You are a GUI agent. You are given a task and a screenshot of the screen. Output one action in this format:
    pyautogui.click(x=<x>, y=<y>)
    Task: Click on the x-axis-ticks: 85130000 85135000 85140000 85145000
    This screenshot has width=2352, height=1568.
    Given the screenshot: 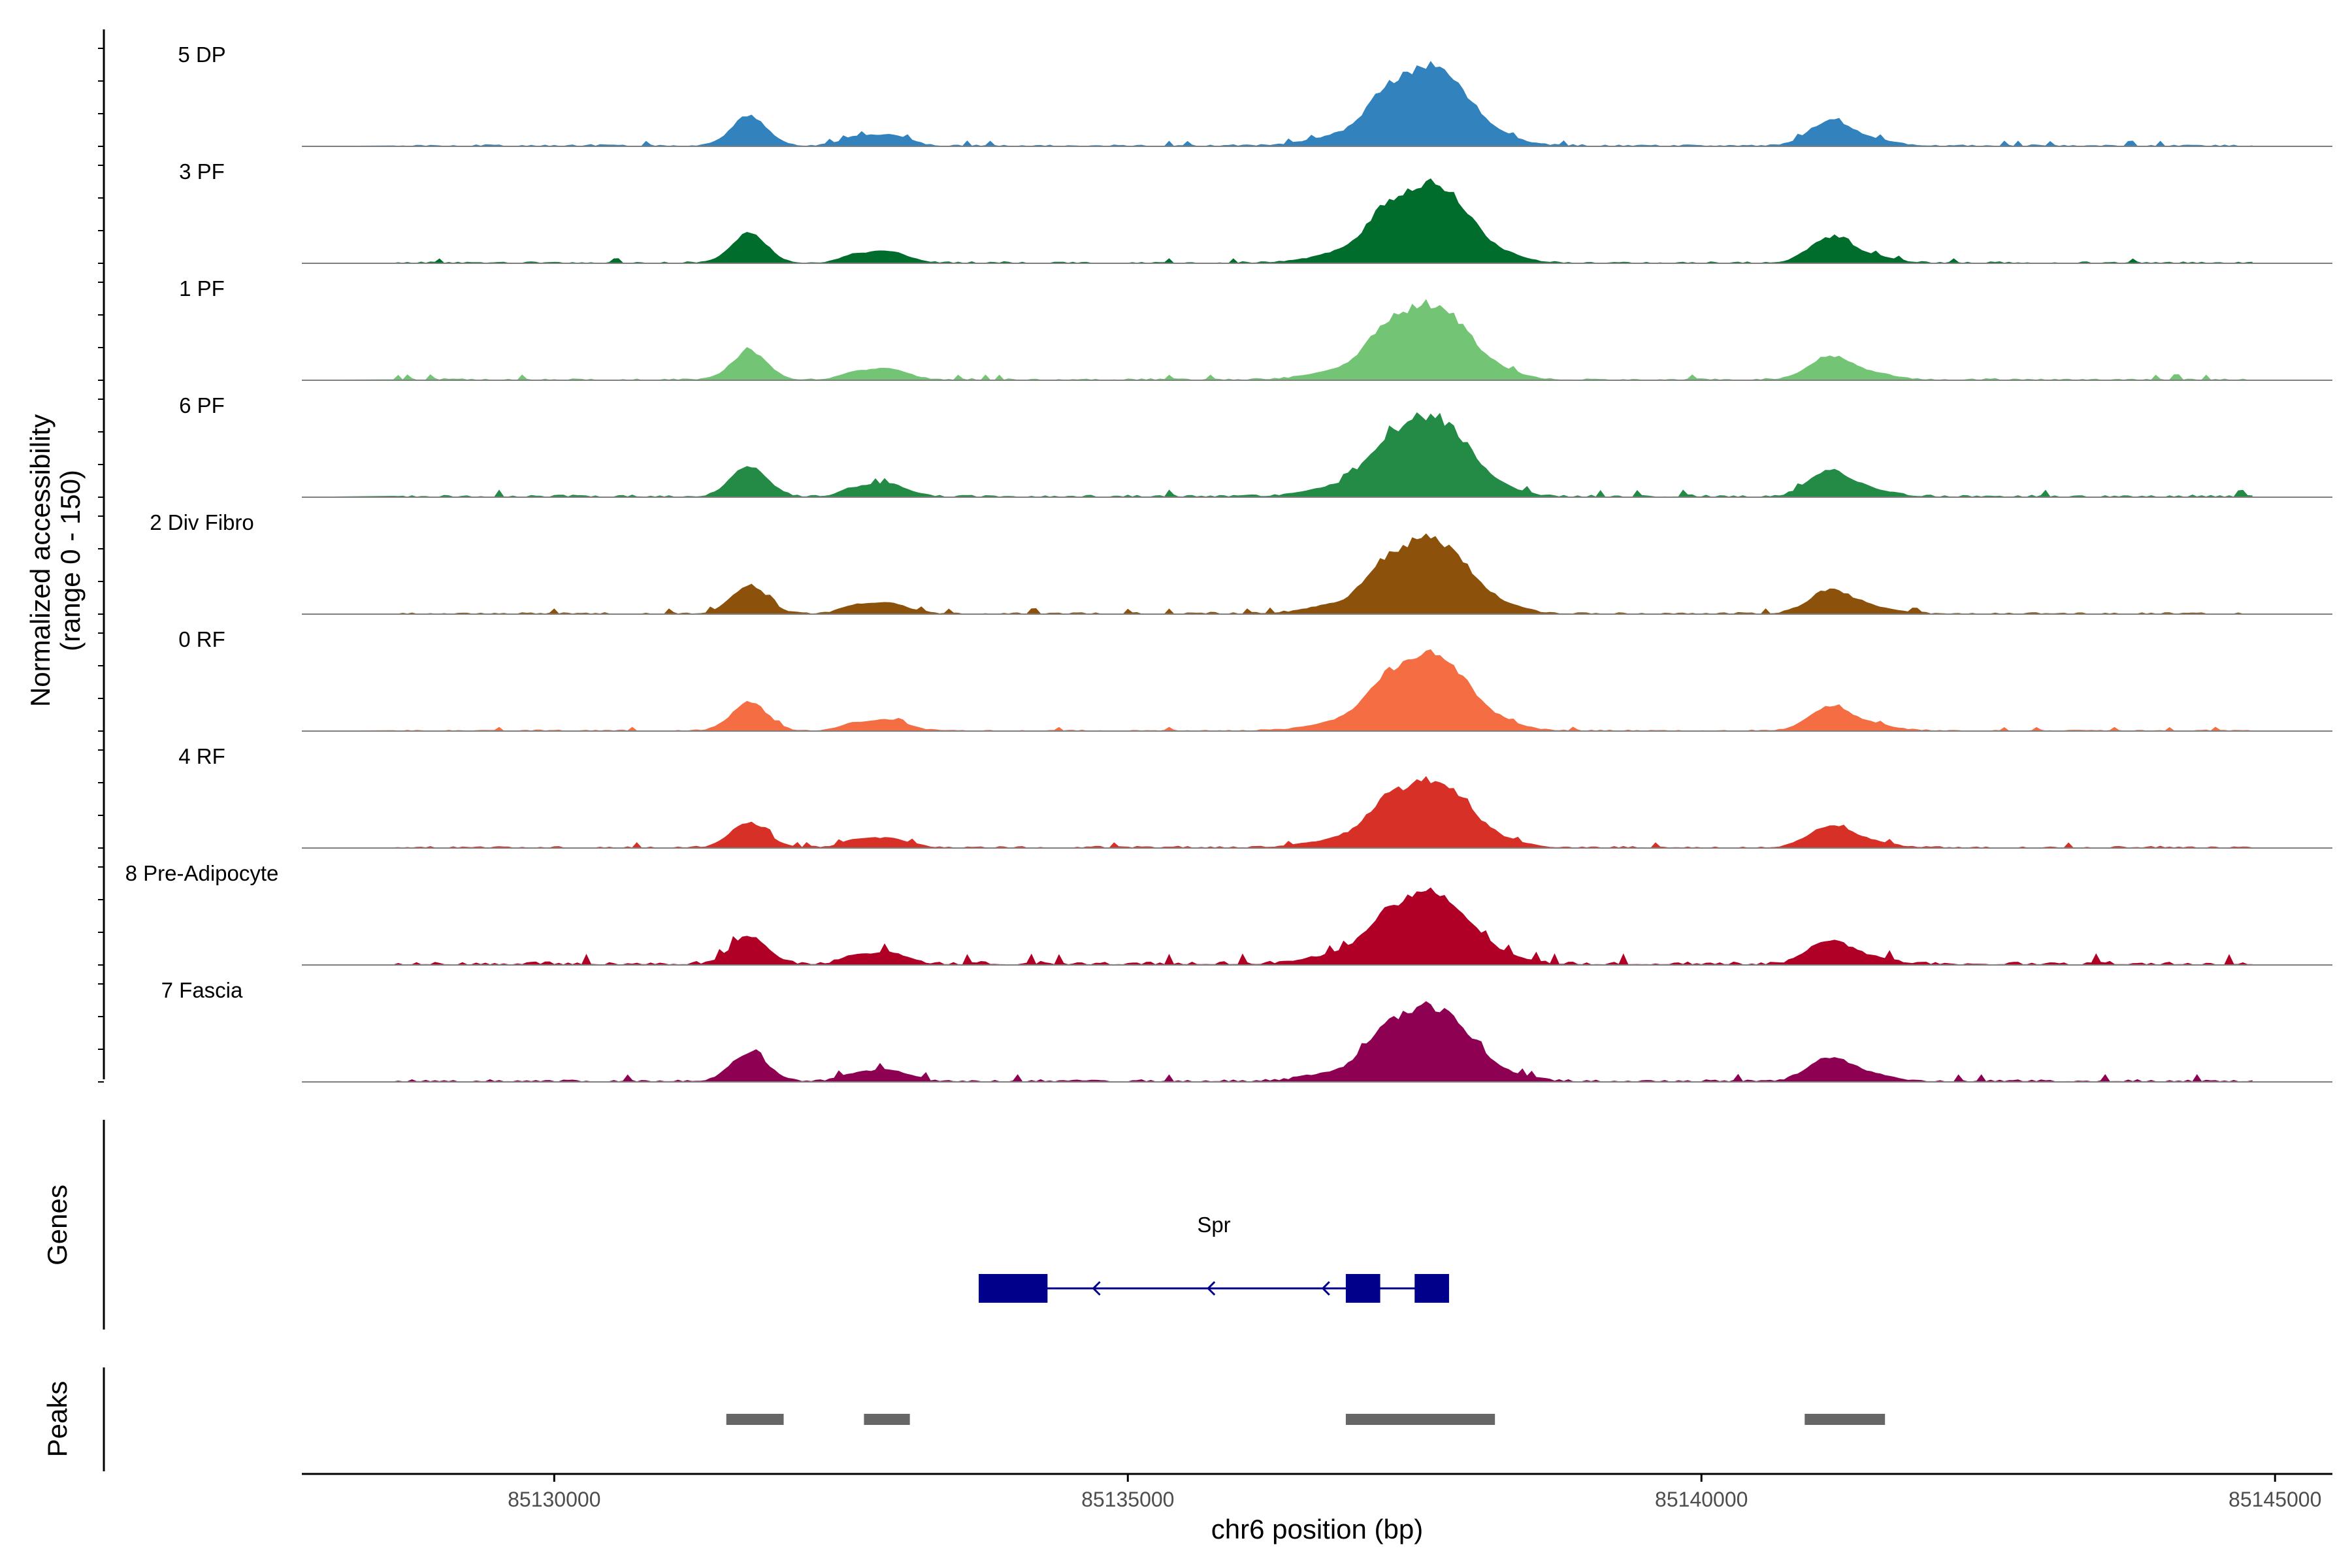 What is the action you would take?
    pyautogui.click(x=1414, y=1492)
    